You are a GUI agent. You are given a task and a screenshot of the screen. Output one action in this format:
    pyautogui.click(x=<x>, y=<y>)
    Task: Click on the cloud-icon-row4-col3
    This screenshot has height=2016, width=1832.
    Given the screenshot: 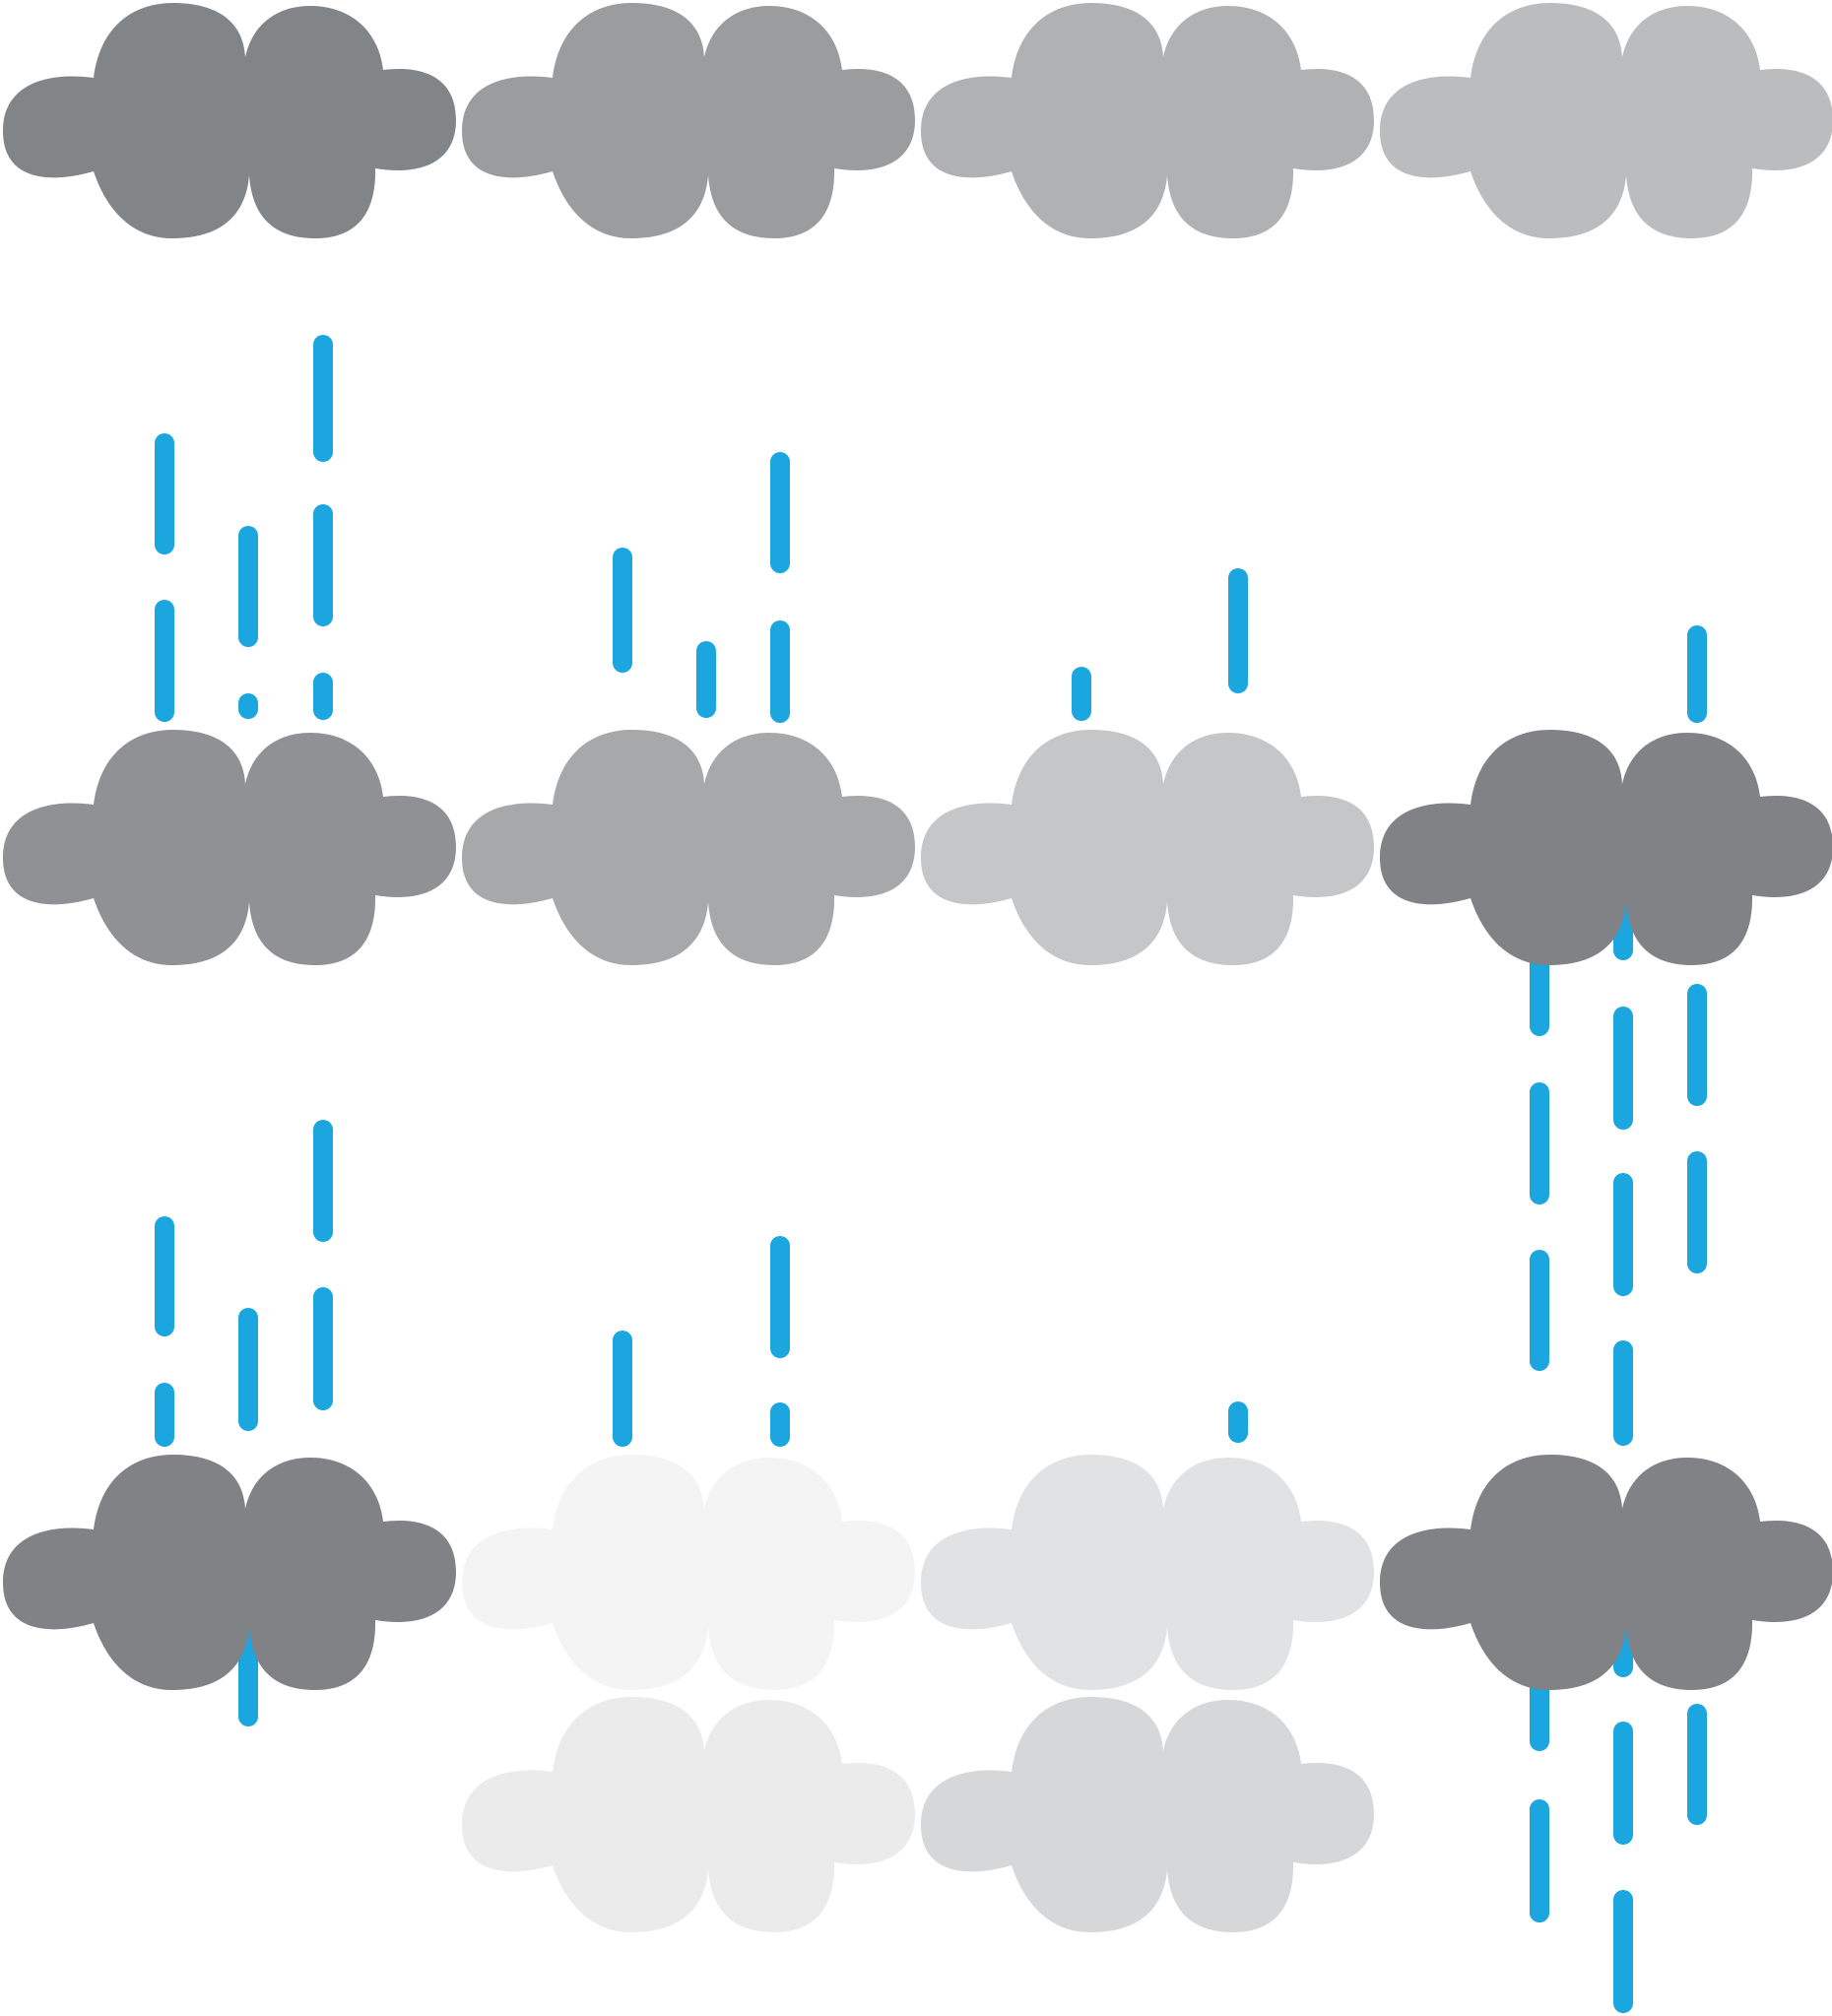 What is the action you would take?
    pyautogui.click(x=1148, y=1814)
    